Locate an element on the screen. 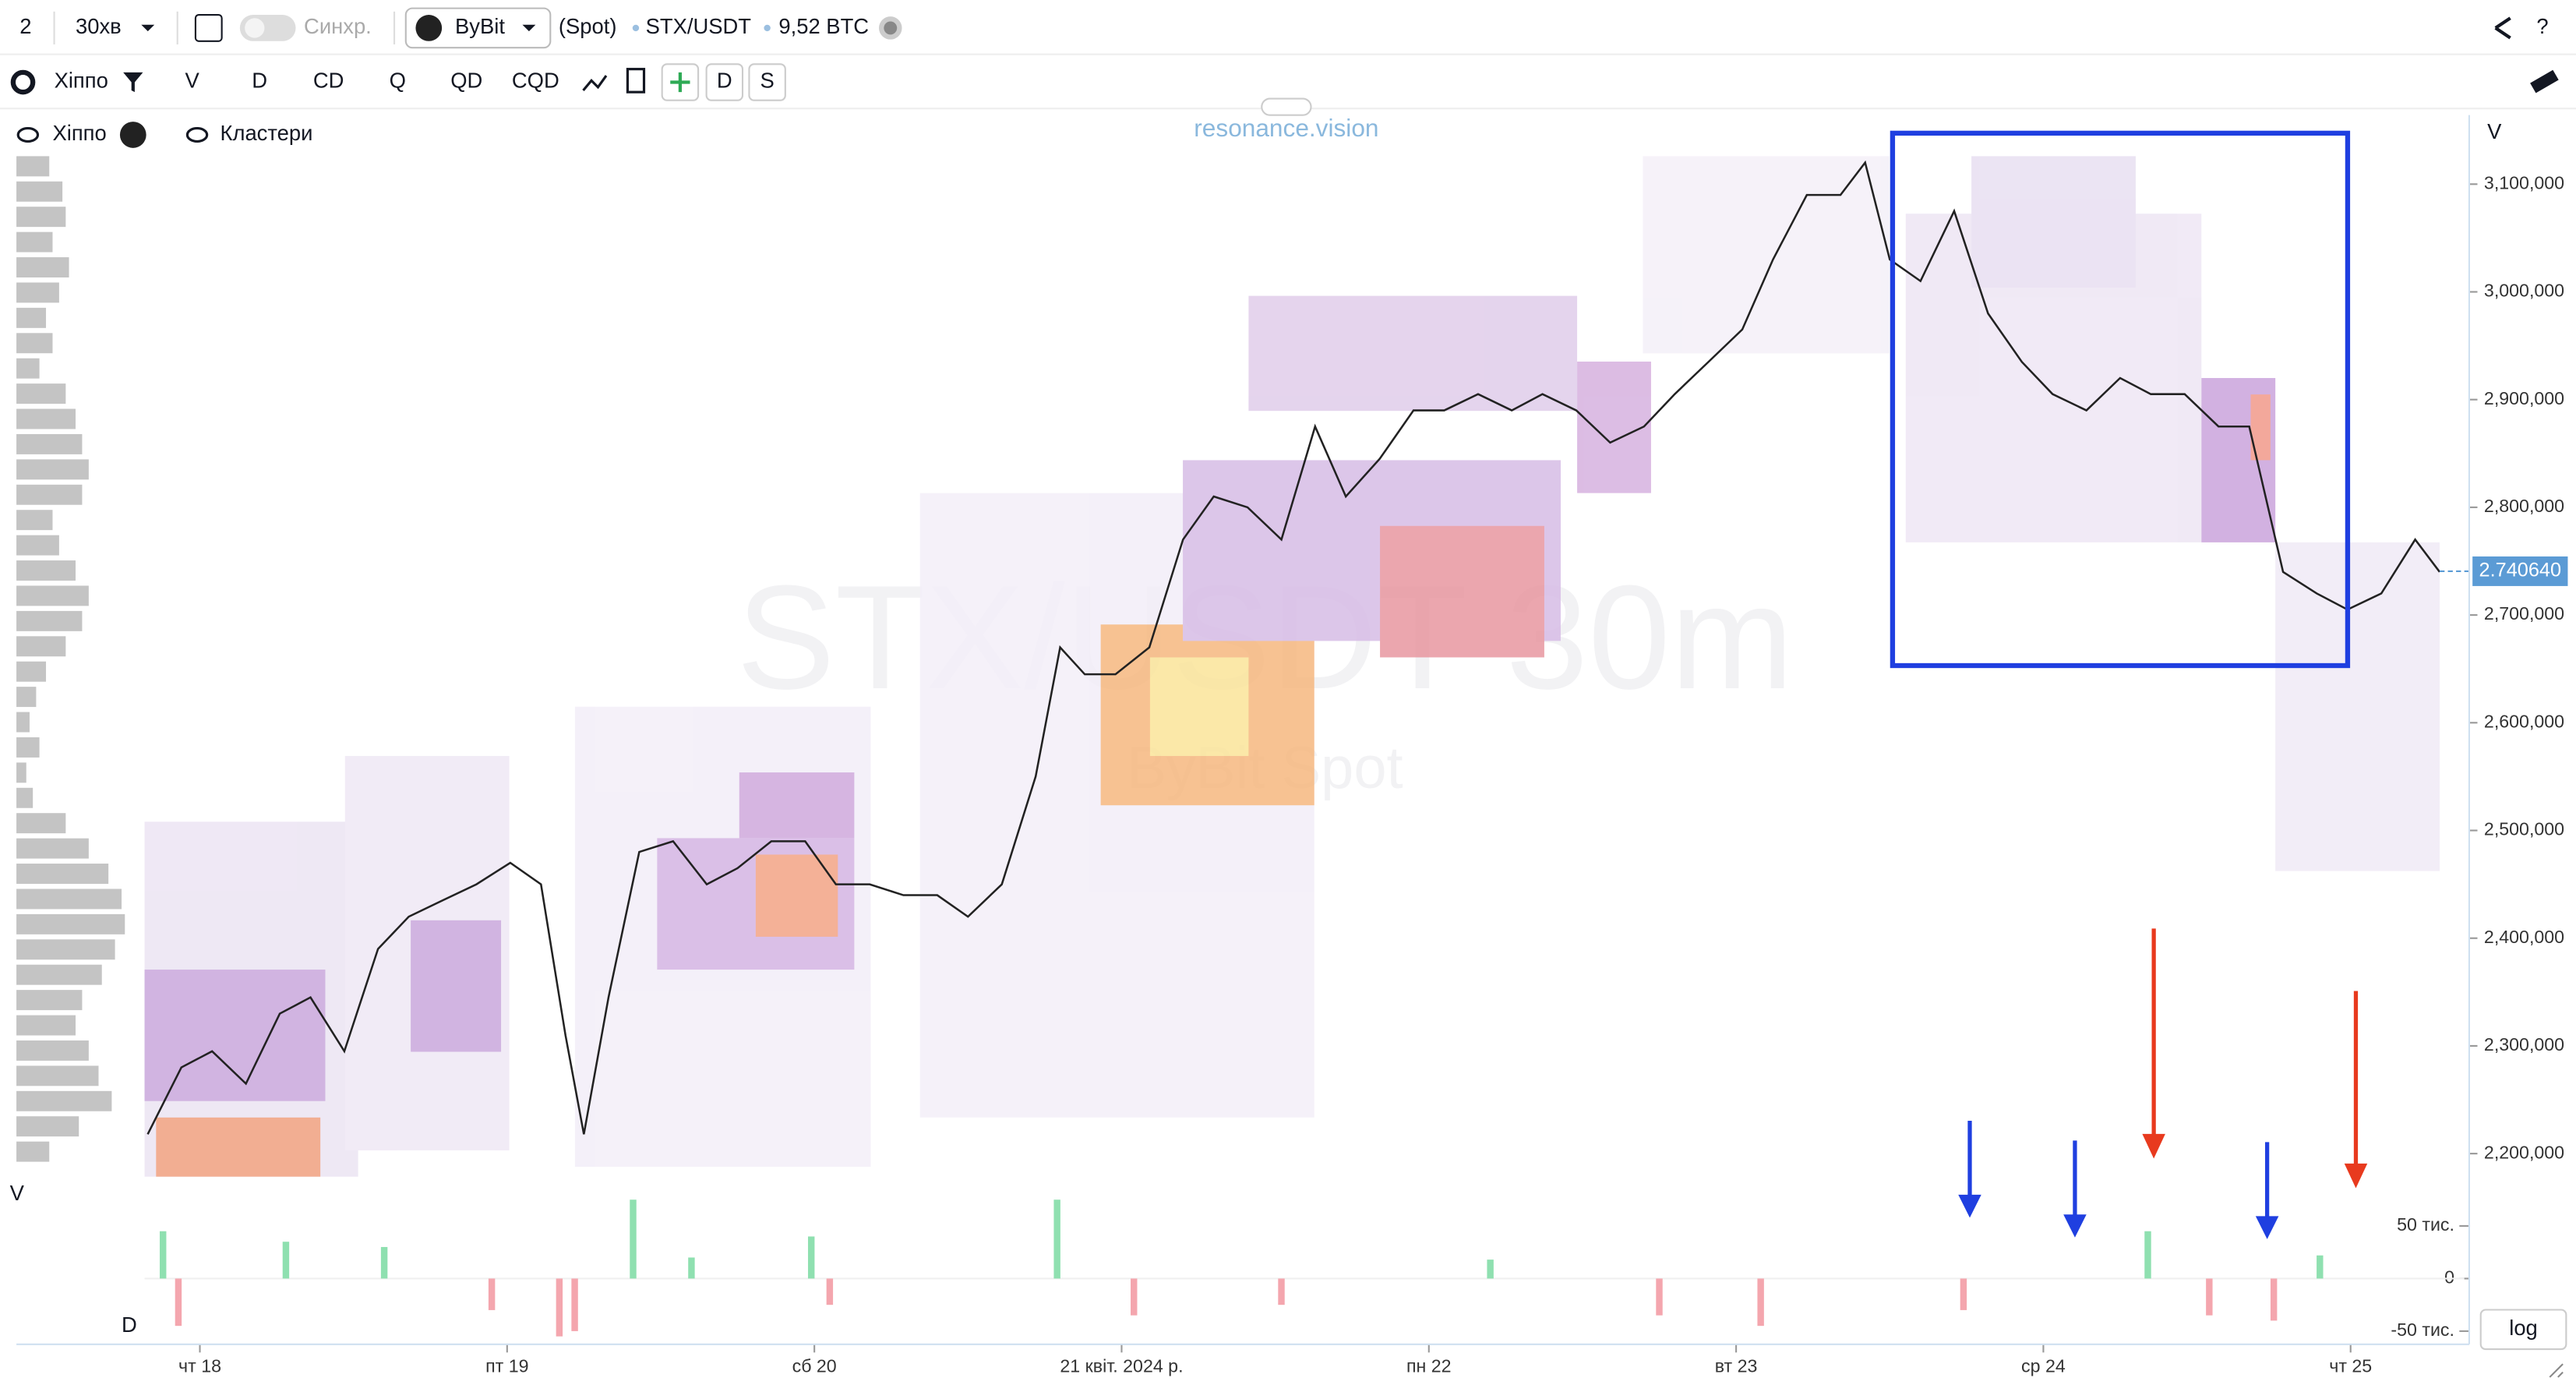 The image size is (2576, 1392). interval-select: 30хв is located at coordinates (99, 26).